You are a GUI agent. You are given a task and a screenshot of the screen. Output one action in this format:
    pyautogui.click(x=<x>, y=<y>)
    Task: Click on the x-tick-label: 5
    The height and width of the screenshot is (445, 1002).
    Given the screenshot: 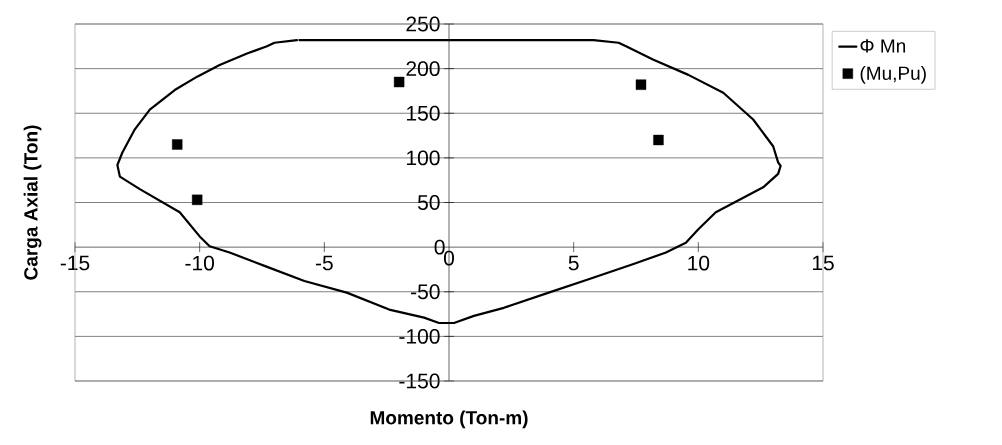 What is the action you would take?
    pyautogui.click(x=573, y=263)
    